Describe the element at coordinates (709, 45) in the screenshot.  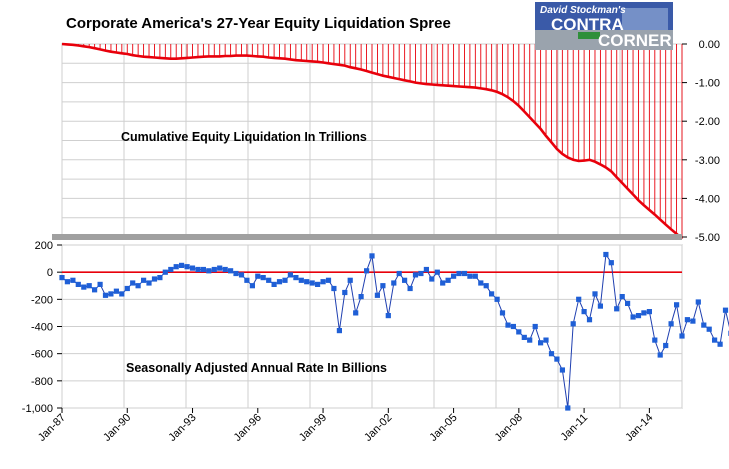
I see `top-y-tick-label: 0.00` at that location.